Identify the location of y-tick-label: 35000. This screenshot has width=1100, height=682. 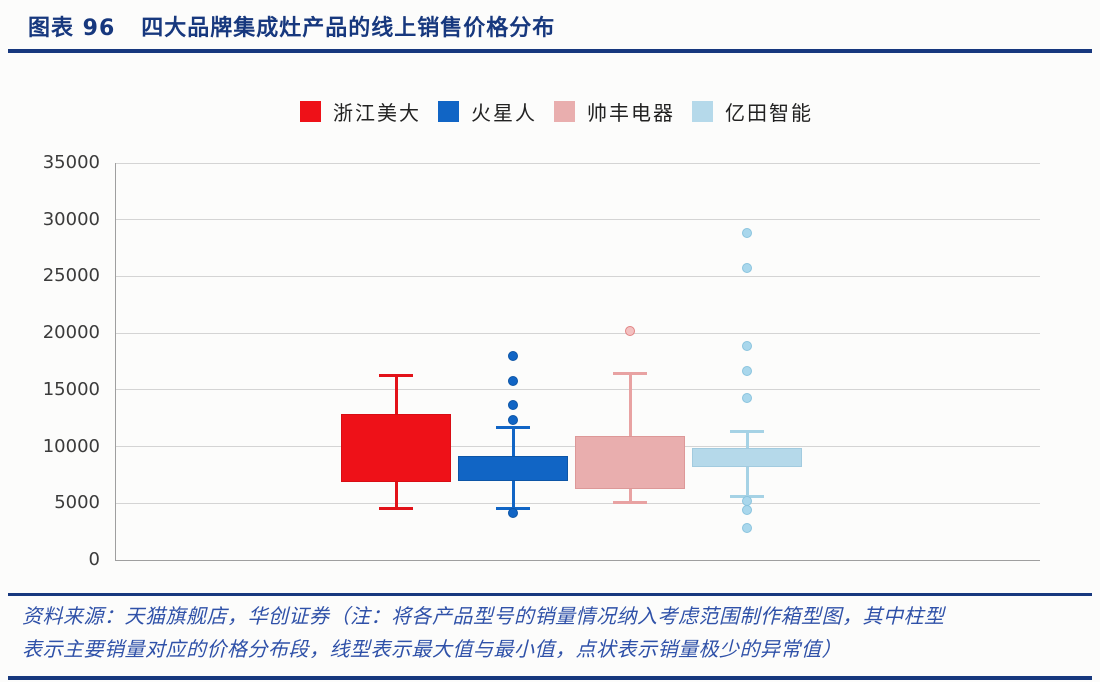
(71, 162).